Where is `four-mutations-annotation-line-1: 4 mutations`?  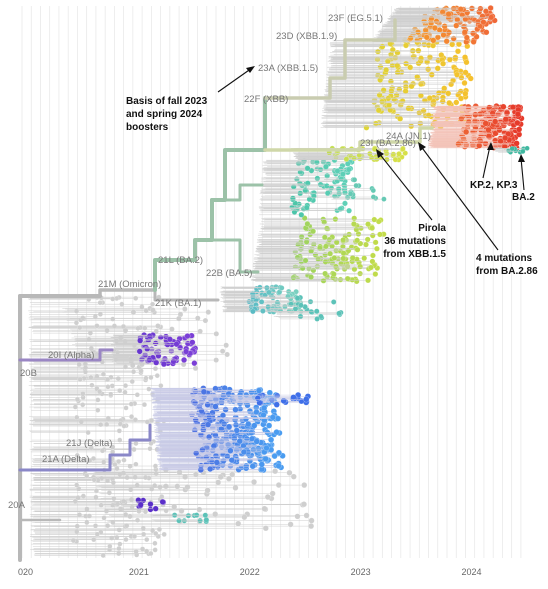 four-mutations-annotation-line-1: 4 mutations is located at coordinates (504, 258).